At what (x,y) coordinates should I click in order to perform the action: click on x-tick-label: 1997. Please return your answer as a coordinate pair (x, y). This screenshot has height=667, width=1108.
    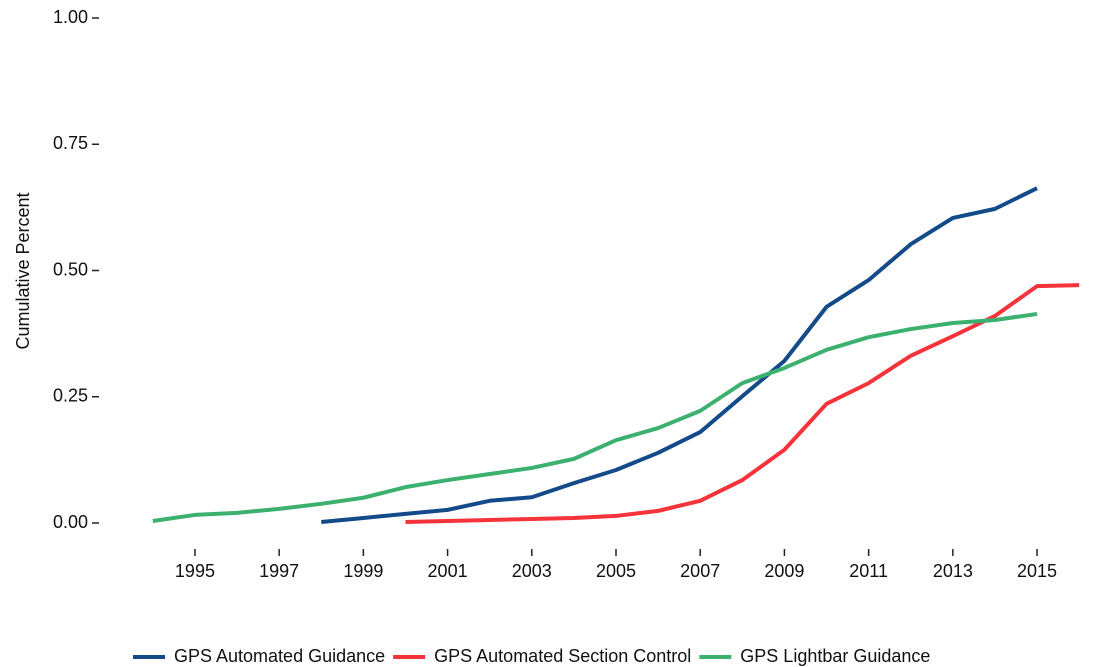
    Looking at the image, I should click on (279, 571).